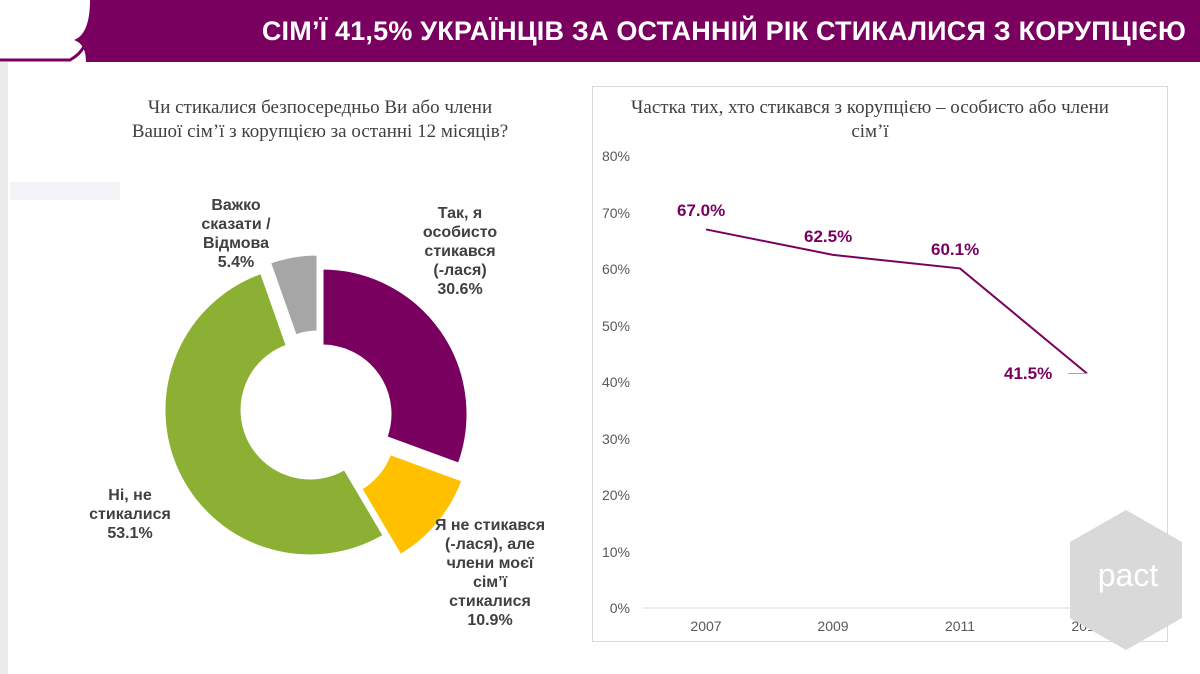 This screenshot has width=1200, height=674. I want to click on slice-value: 53.1%, so click(130, 533).